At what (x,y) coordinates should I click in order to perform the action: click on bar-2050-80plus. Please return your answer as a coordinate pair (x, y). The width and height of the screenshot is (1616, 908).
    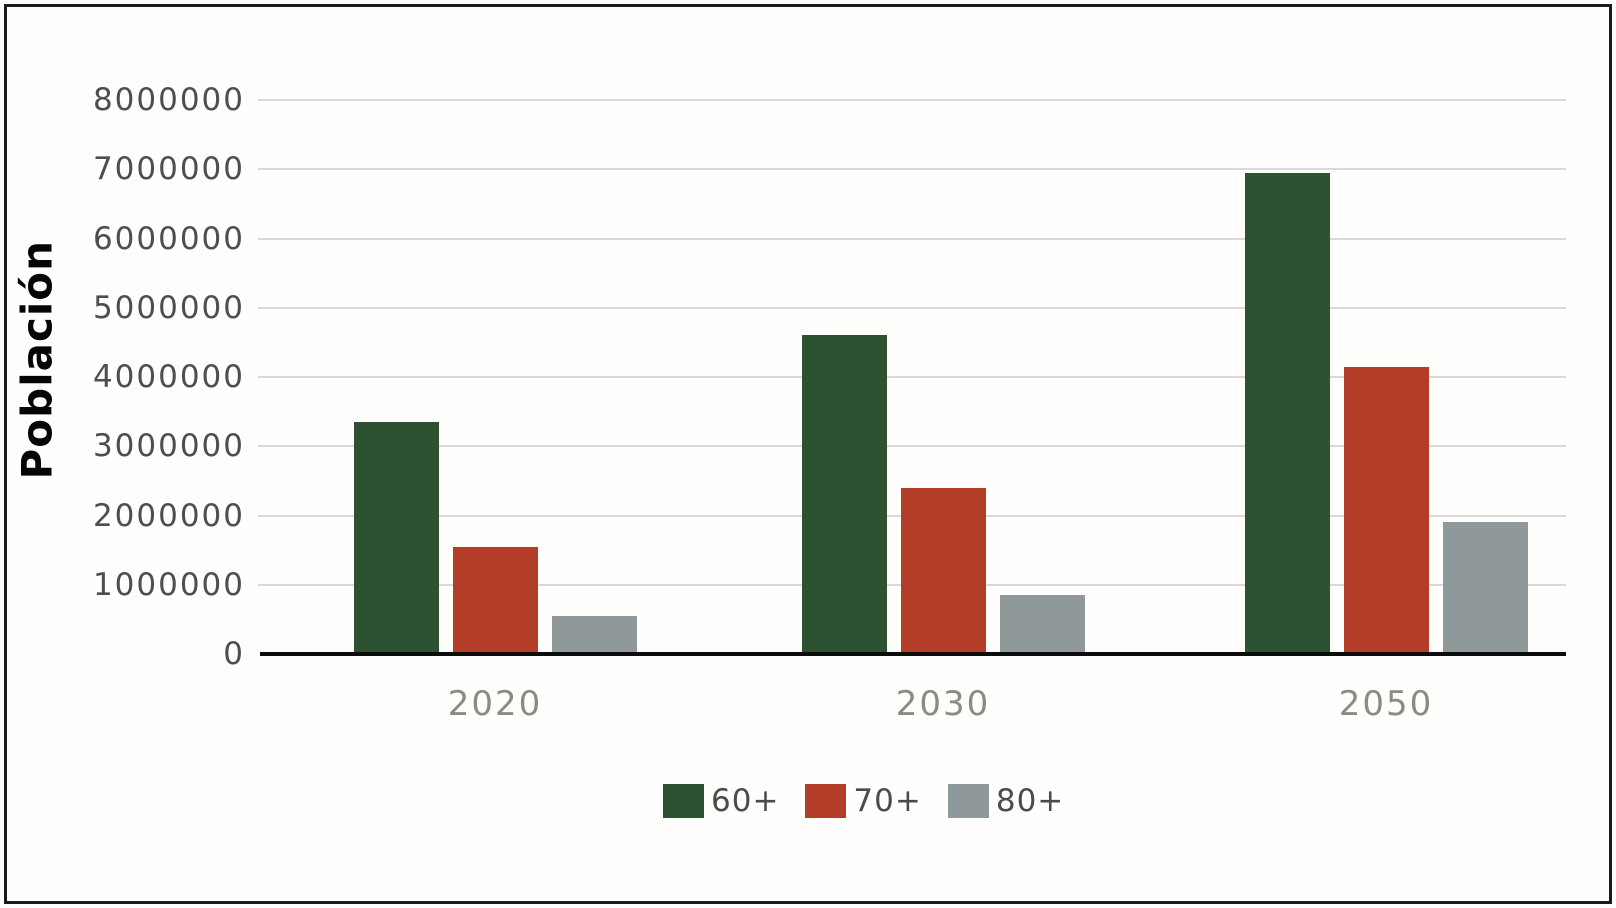
    Looking at the image, I should click on (1485, 588).